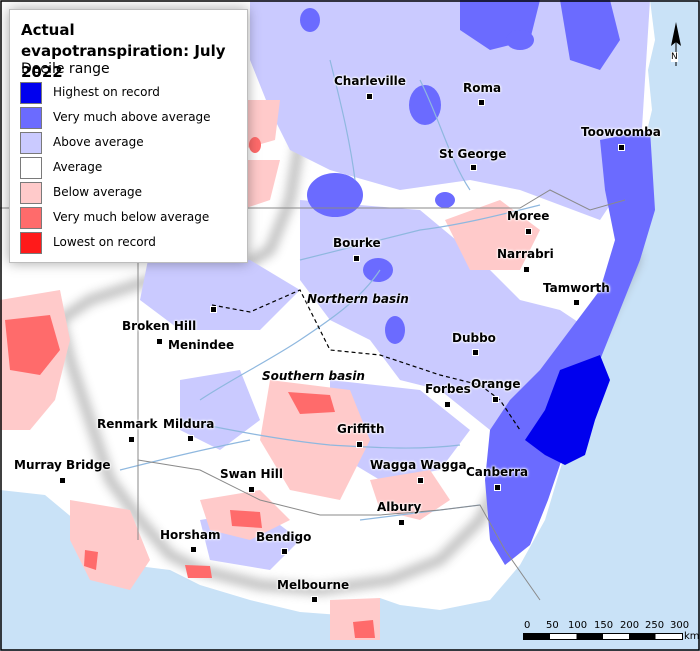  I want to click on scale-tick-label: 50, so click(552, 625).